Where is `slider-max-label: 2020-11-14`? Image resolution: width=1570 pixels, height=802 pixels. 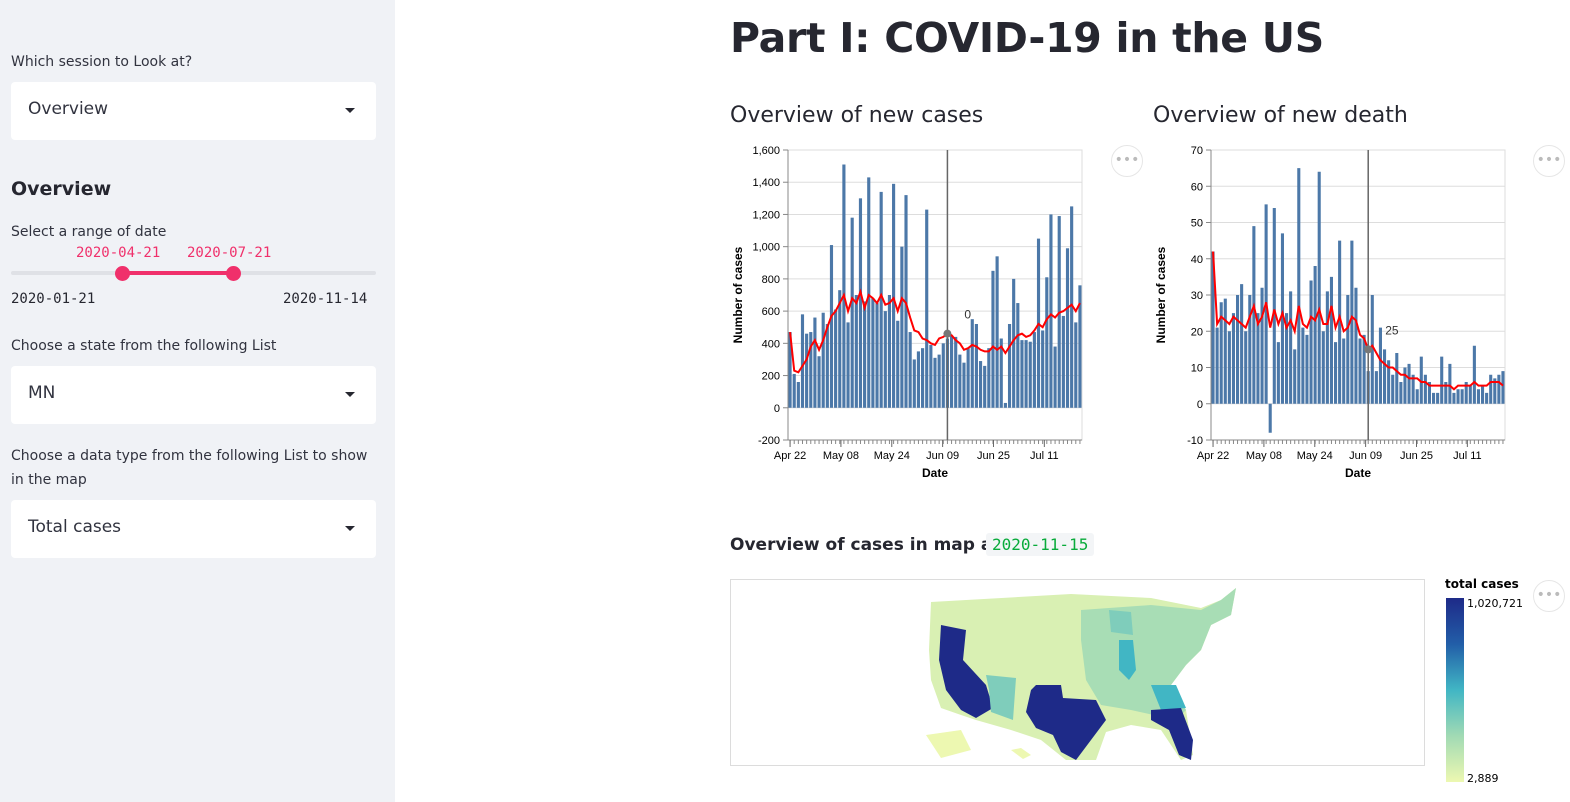
slider-max-label: 2020-11-14 is located at coordinates (325, 299).